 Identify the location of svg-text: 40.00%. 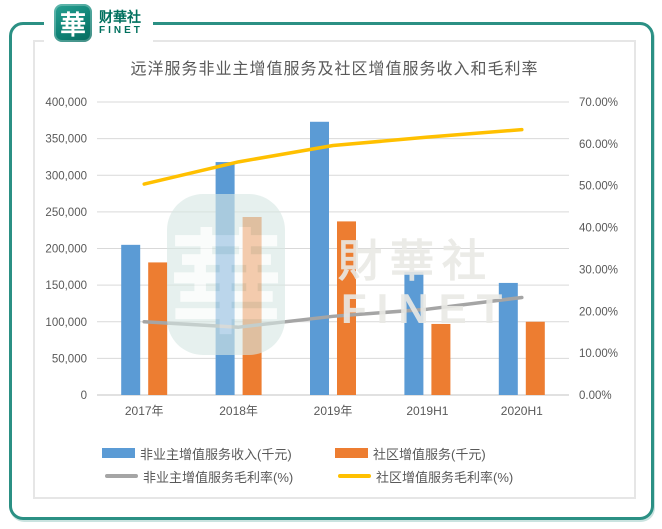
(598, 229).